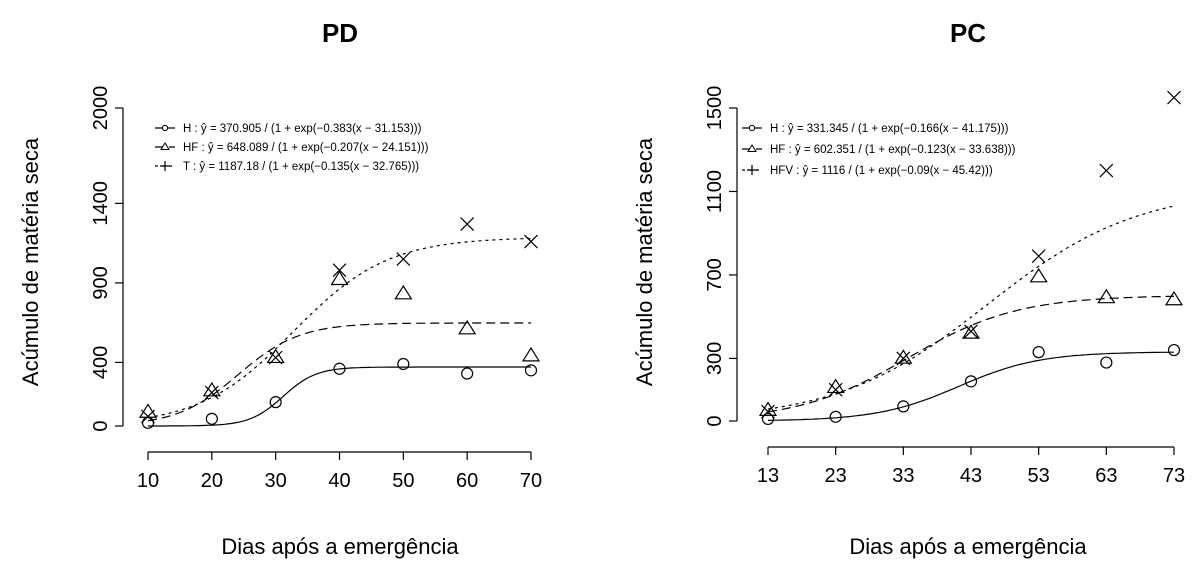 The height and width of the screenshot is (568, 1192). What do you see at coordinates (403, 481) in the screenshot?
I see `x-tick-label: 50` at bounding box center [403, 481].